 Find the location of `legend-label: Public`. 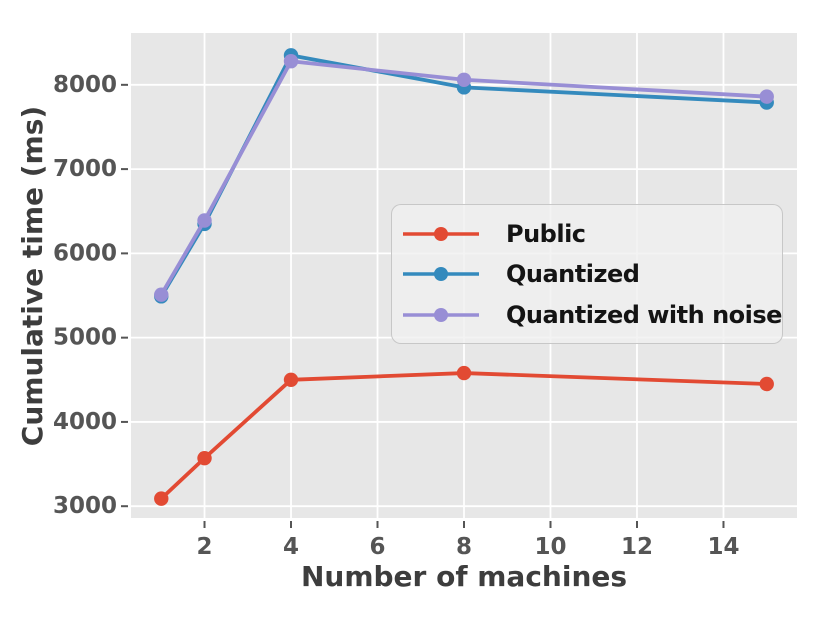

legend-label: Public is located at coordinates (546, 233).